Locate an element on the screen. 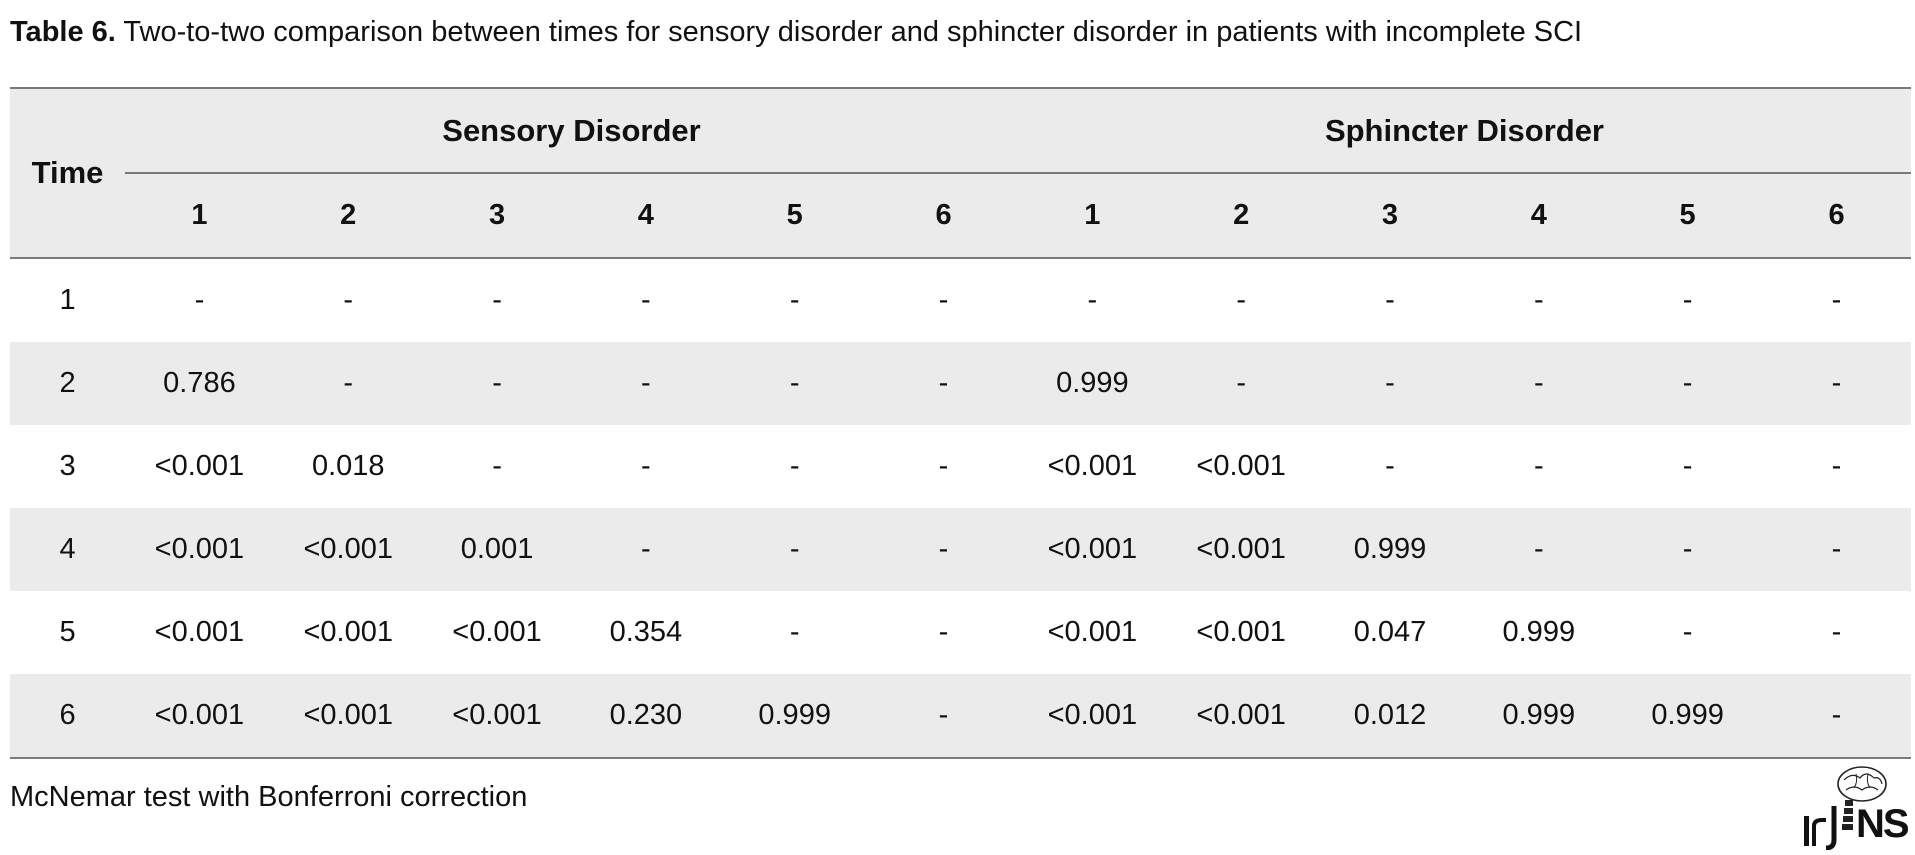 The height and width of the screenshot is (855, 1915). time-cell: 2 is located at coordinates (68, 383).